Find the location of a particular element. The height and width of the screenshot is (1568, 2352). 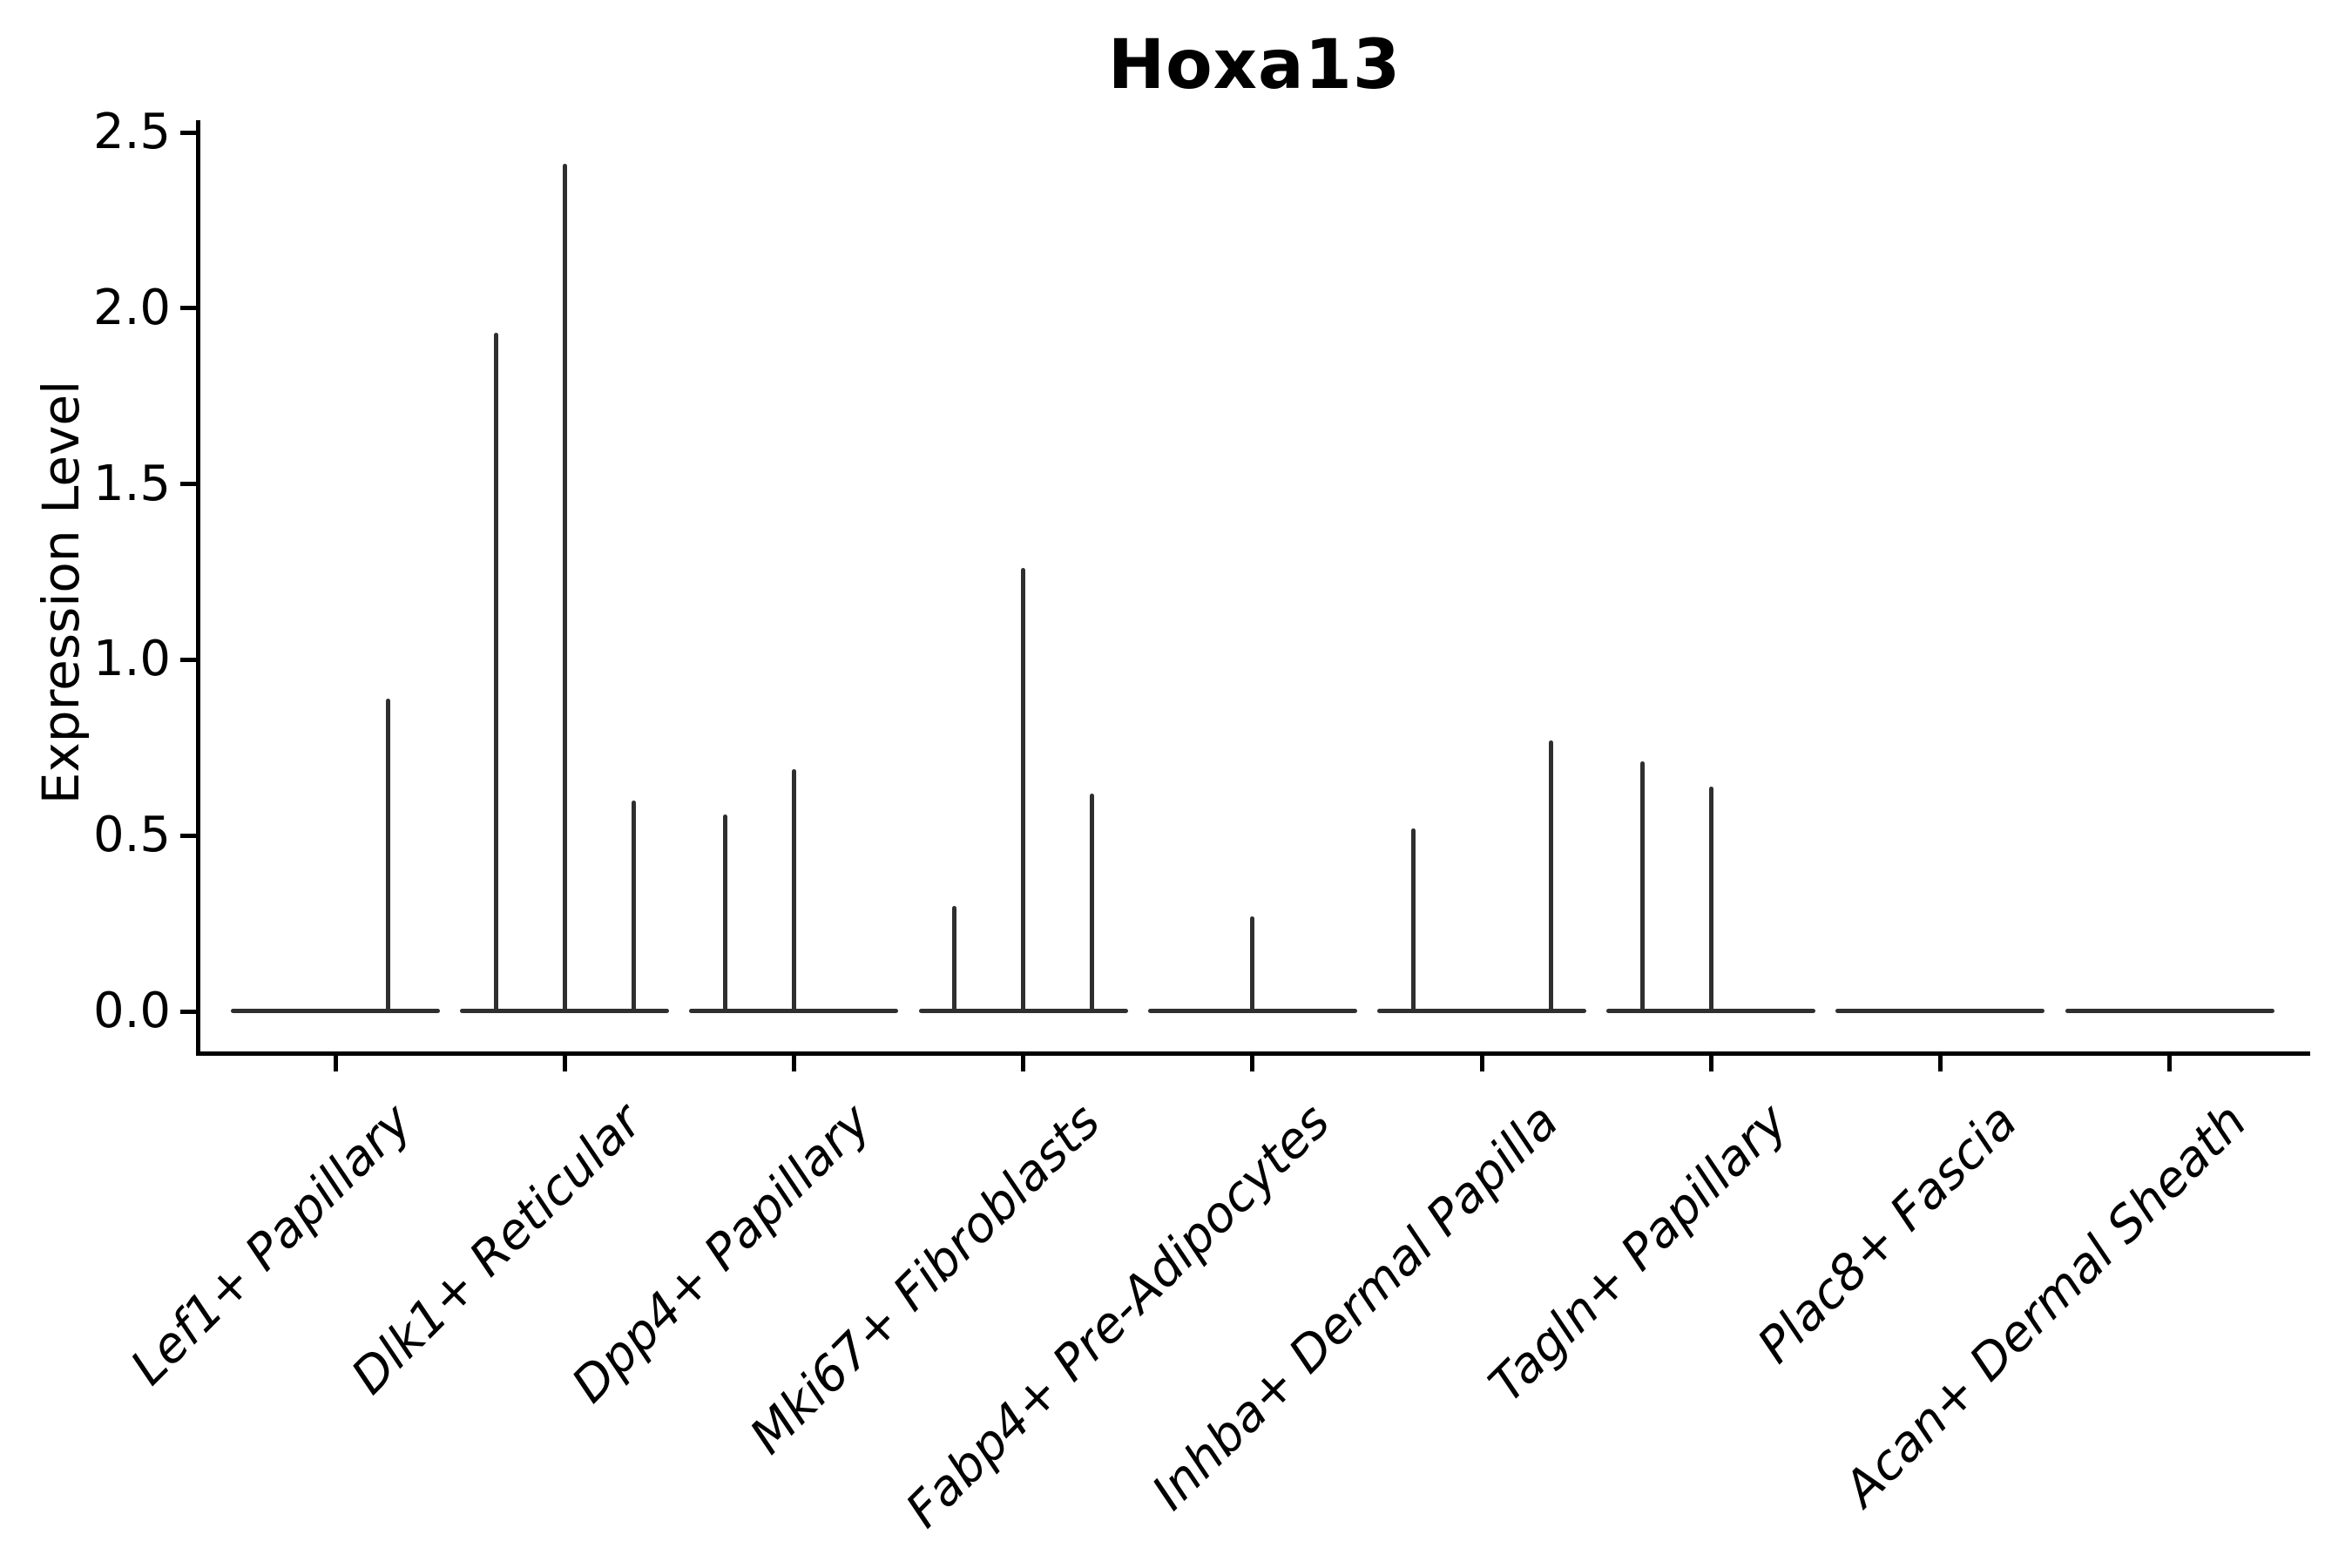

x-tick-label: Inhba+ Dermal Papilla is located at coordinates (1355, 1307).